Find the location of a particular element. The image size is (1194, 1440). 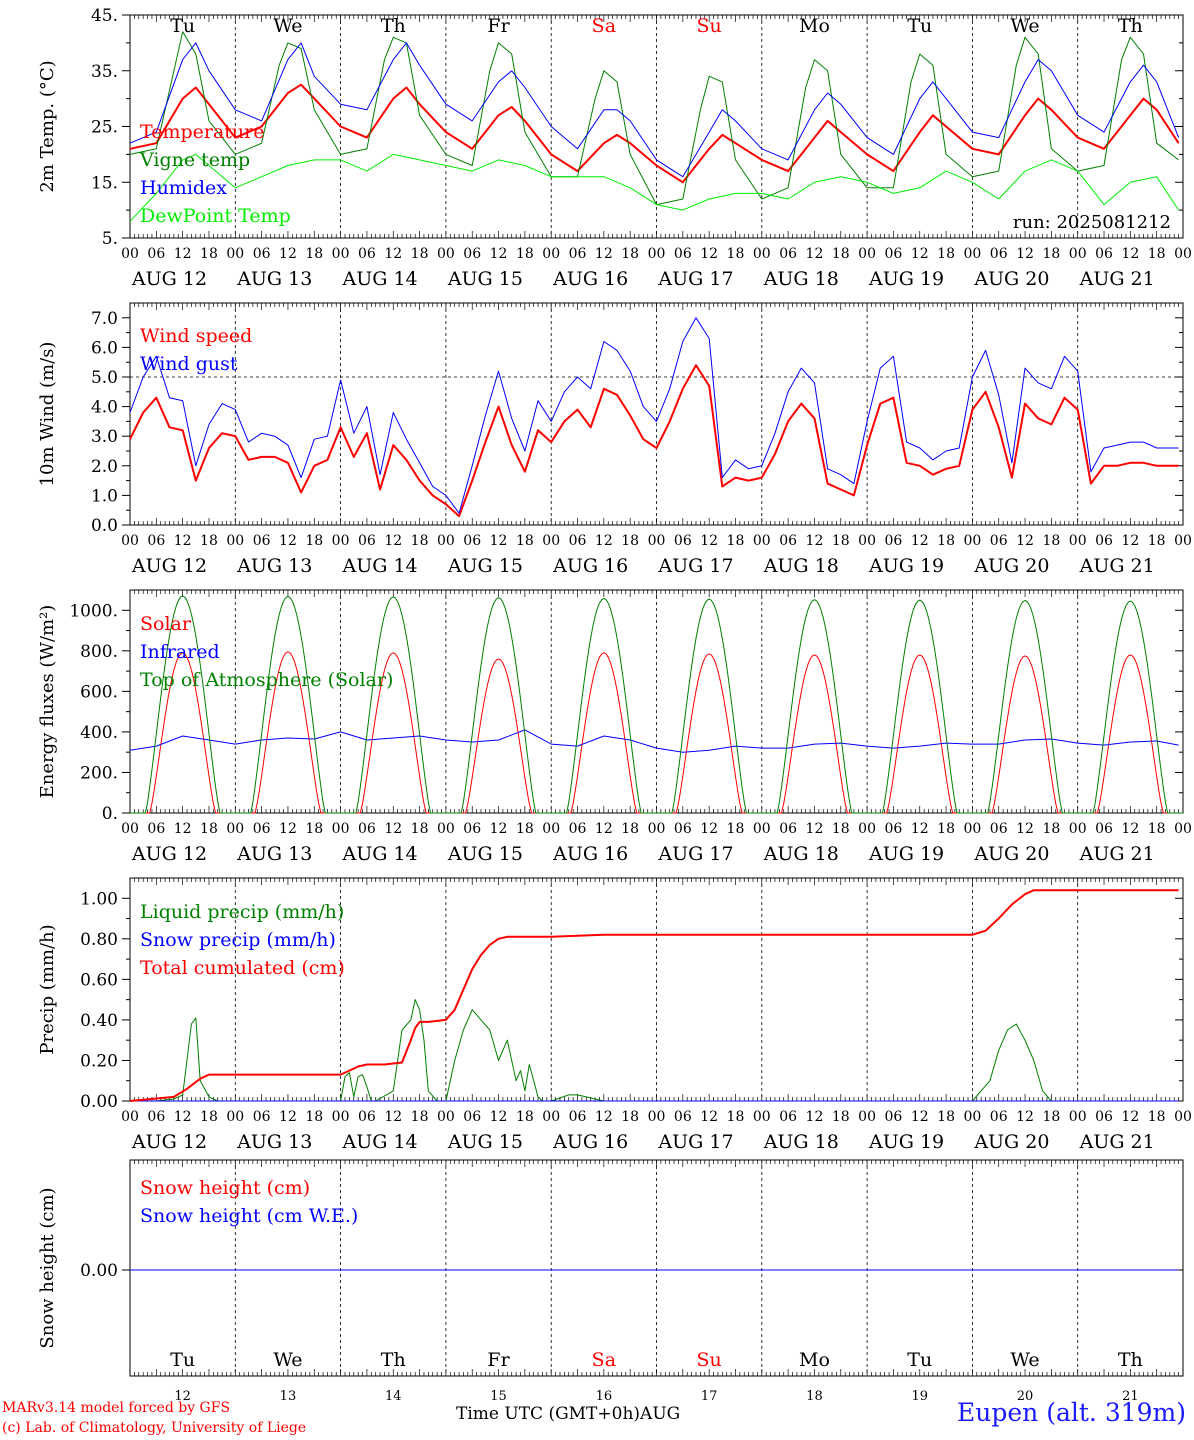

legend-entry: Liquid precip (mm/h) is located at coordinates (242, 912).